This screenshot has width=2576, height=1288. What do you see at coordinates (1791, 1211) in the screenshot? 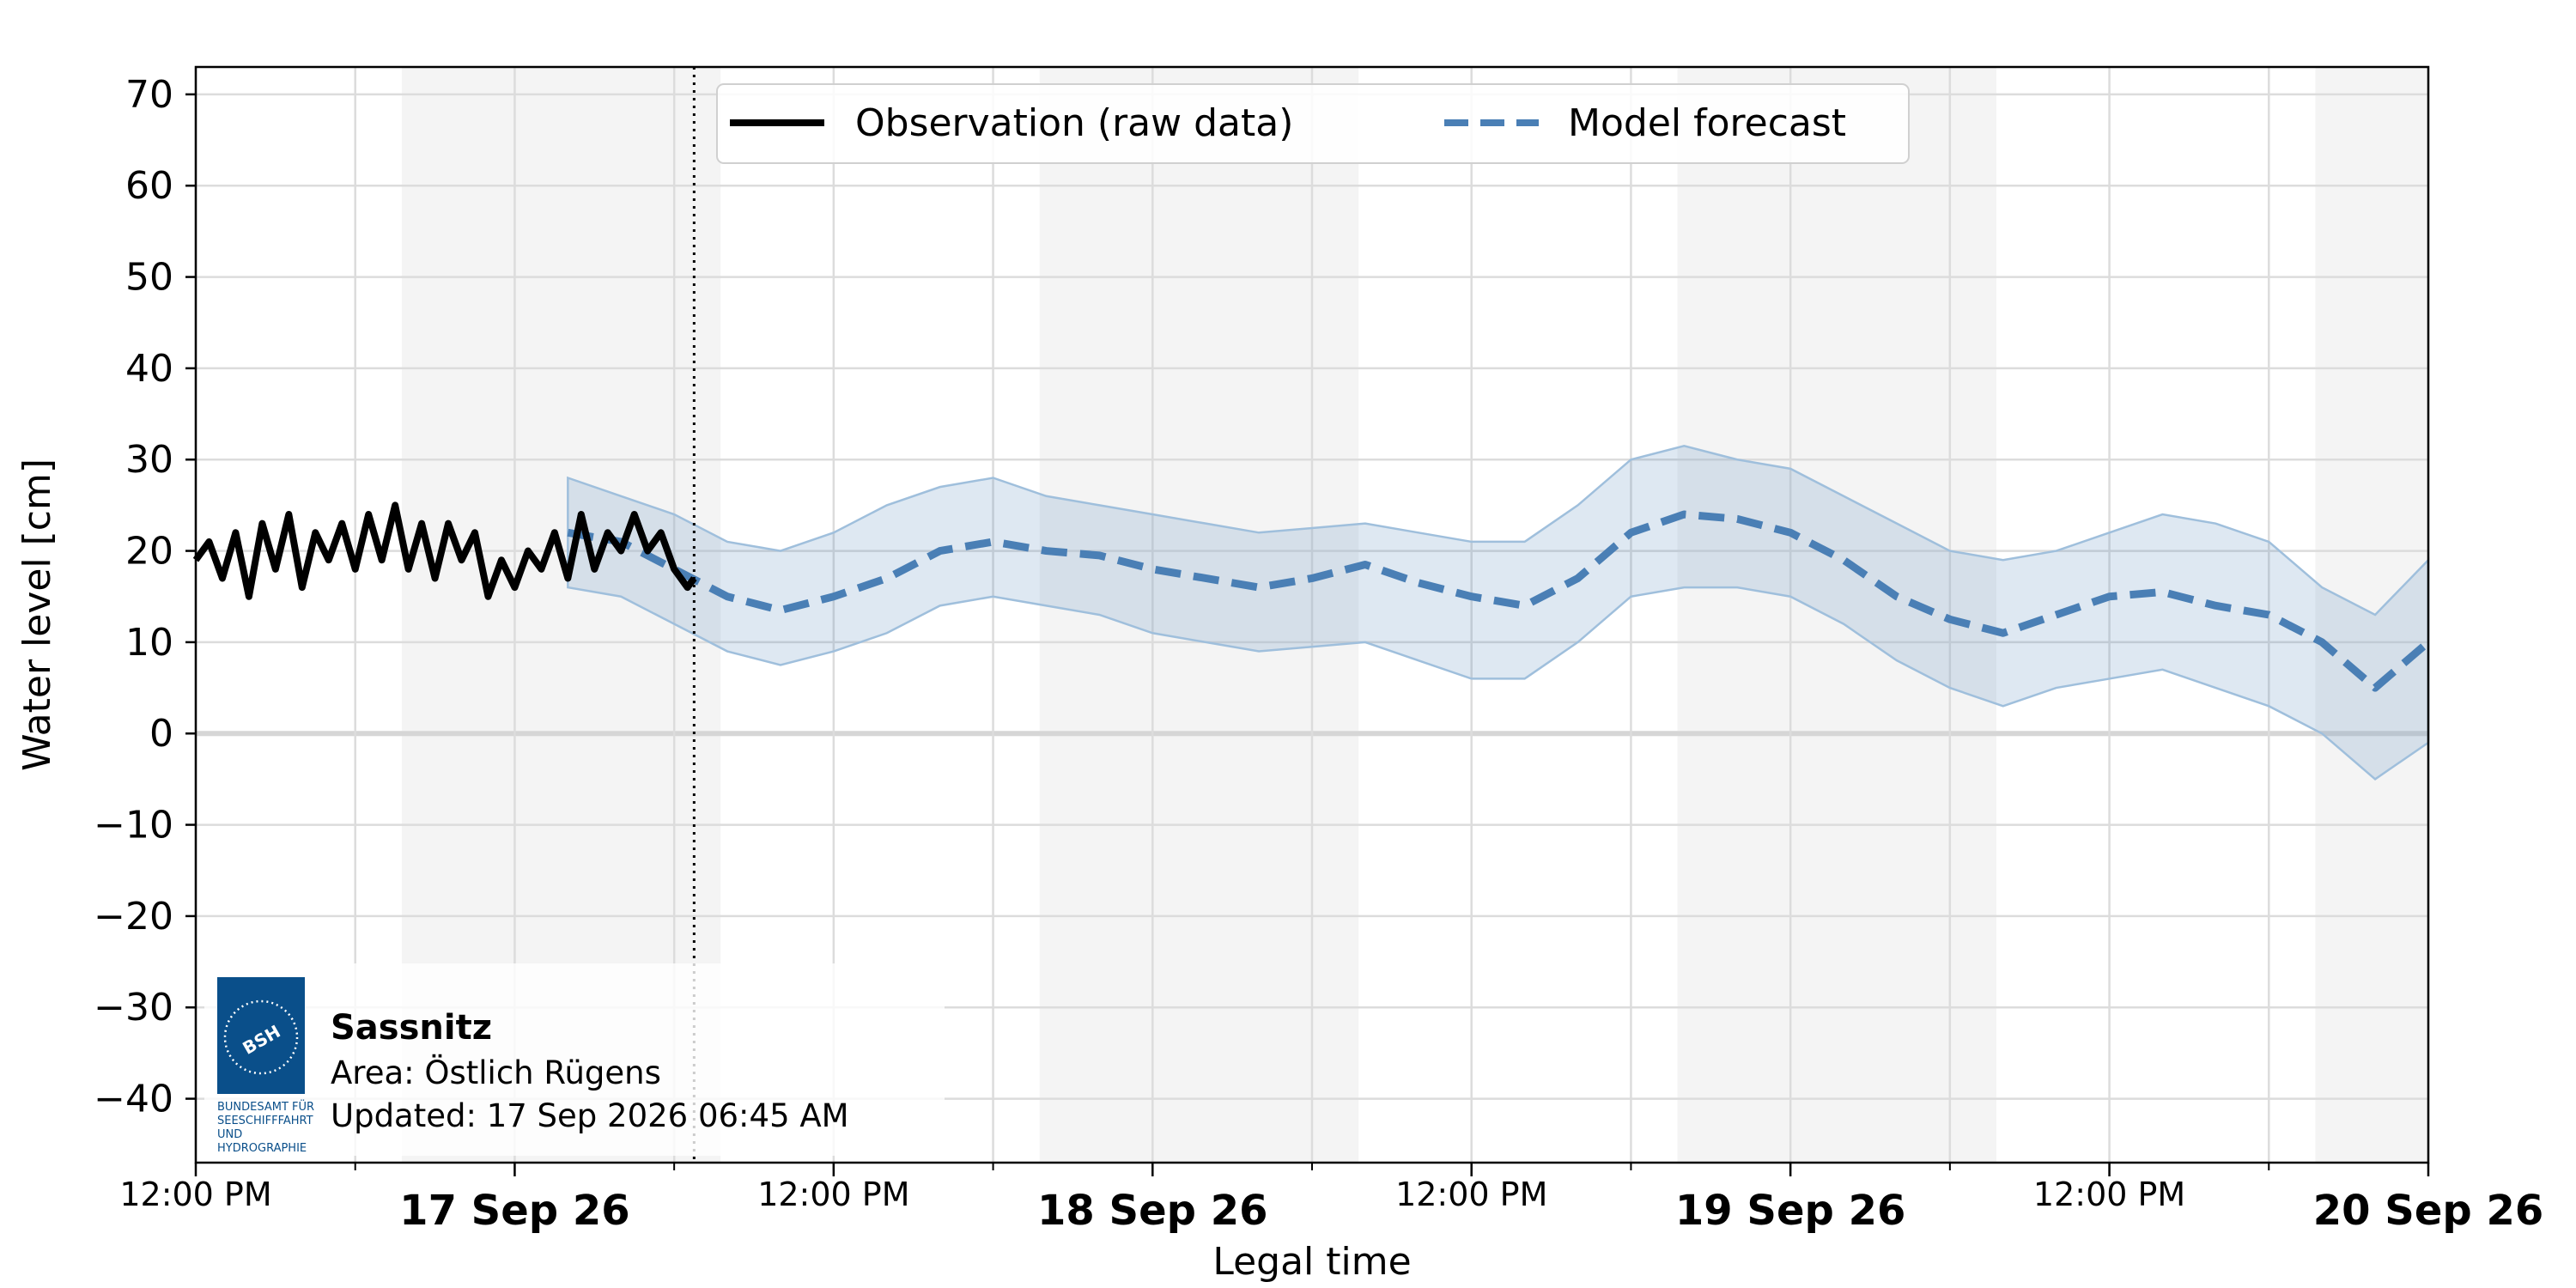
I see `x-date-label: 19 Sep 26` at bounding box center [1791, 1211].